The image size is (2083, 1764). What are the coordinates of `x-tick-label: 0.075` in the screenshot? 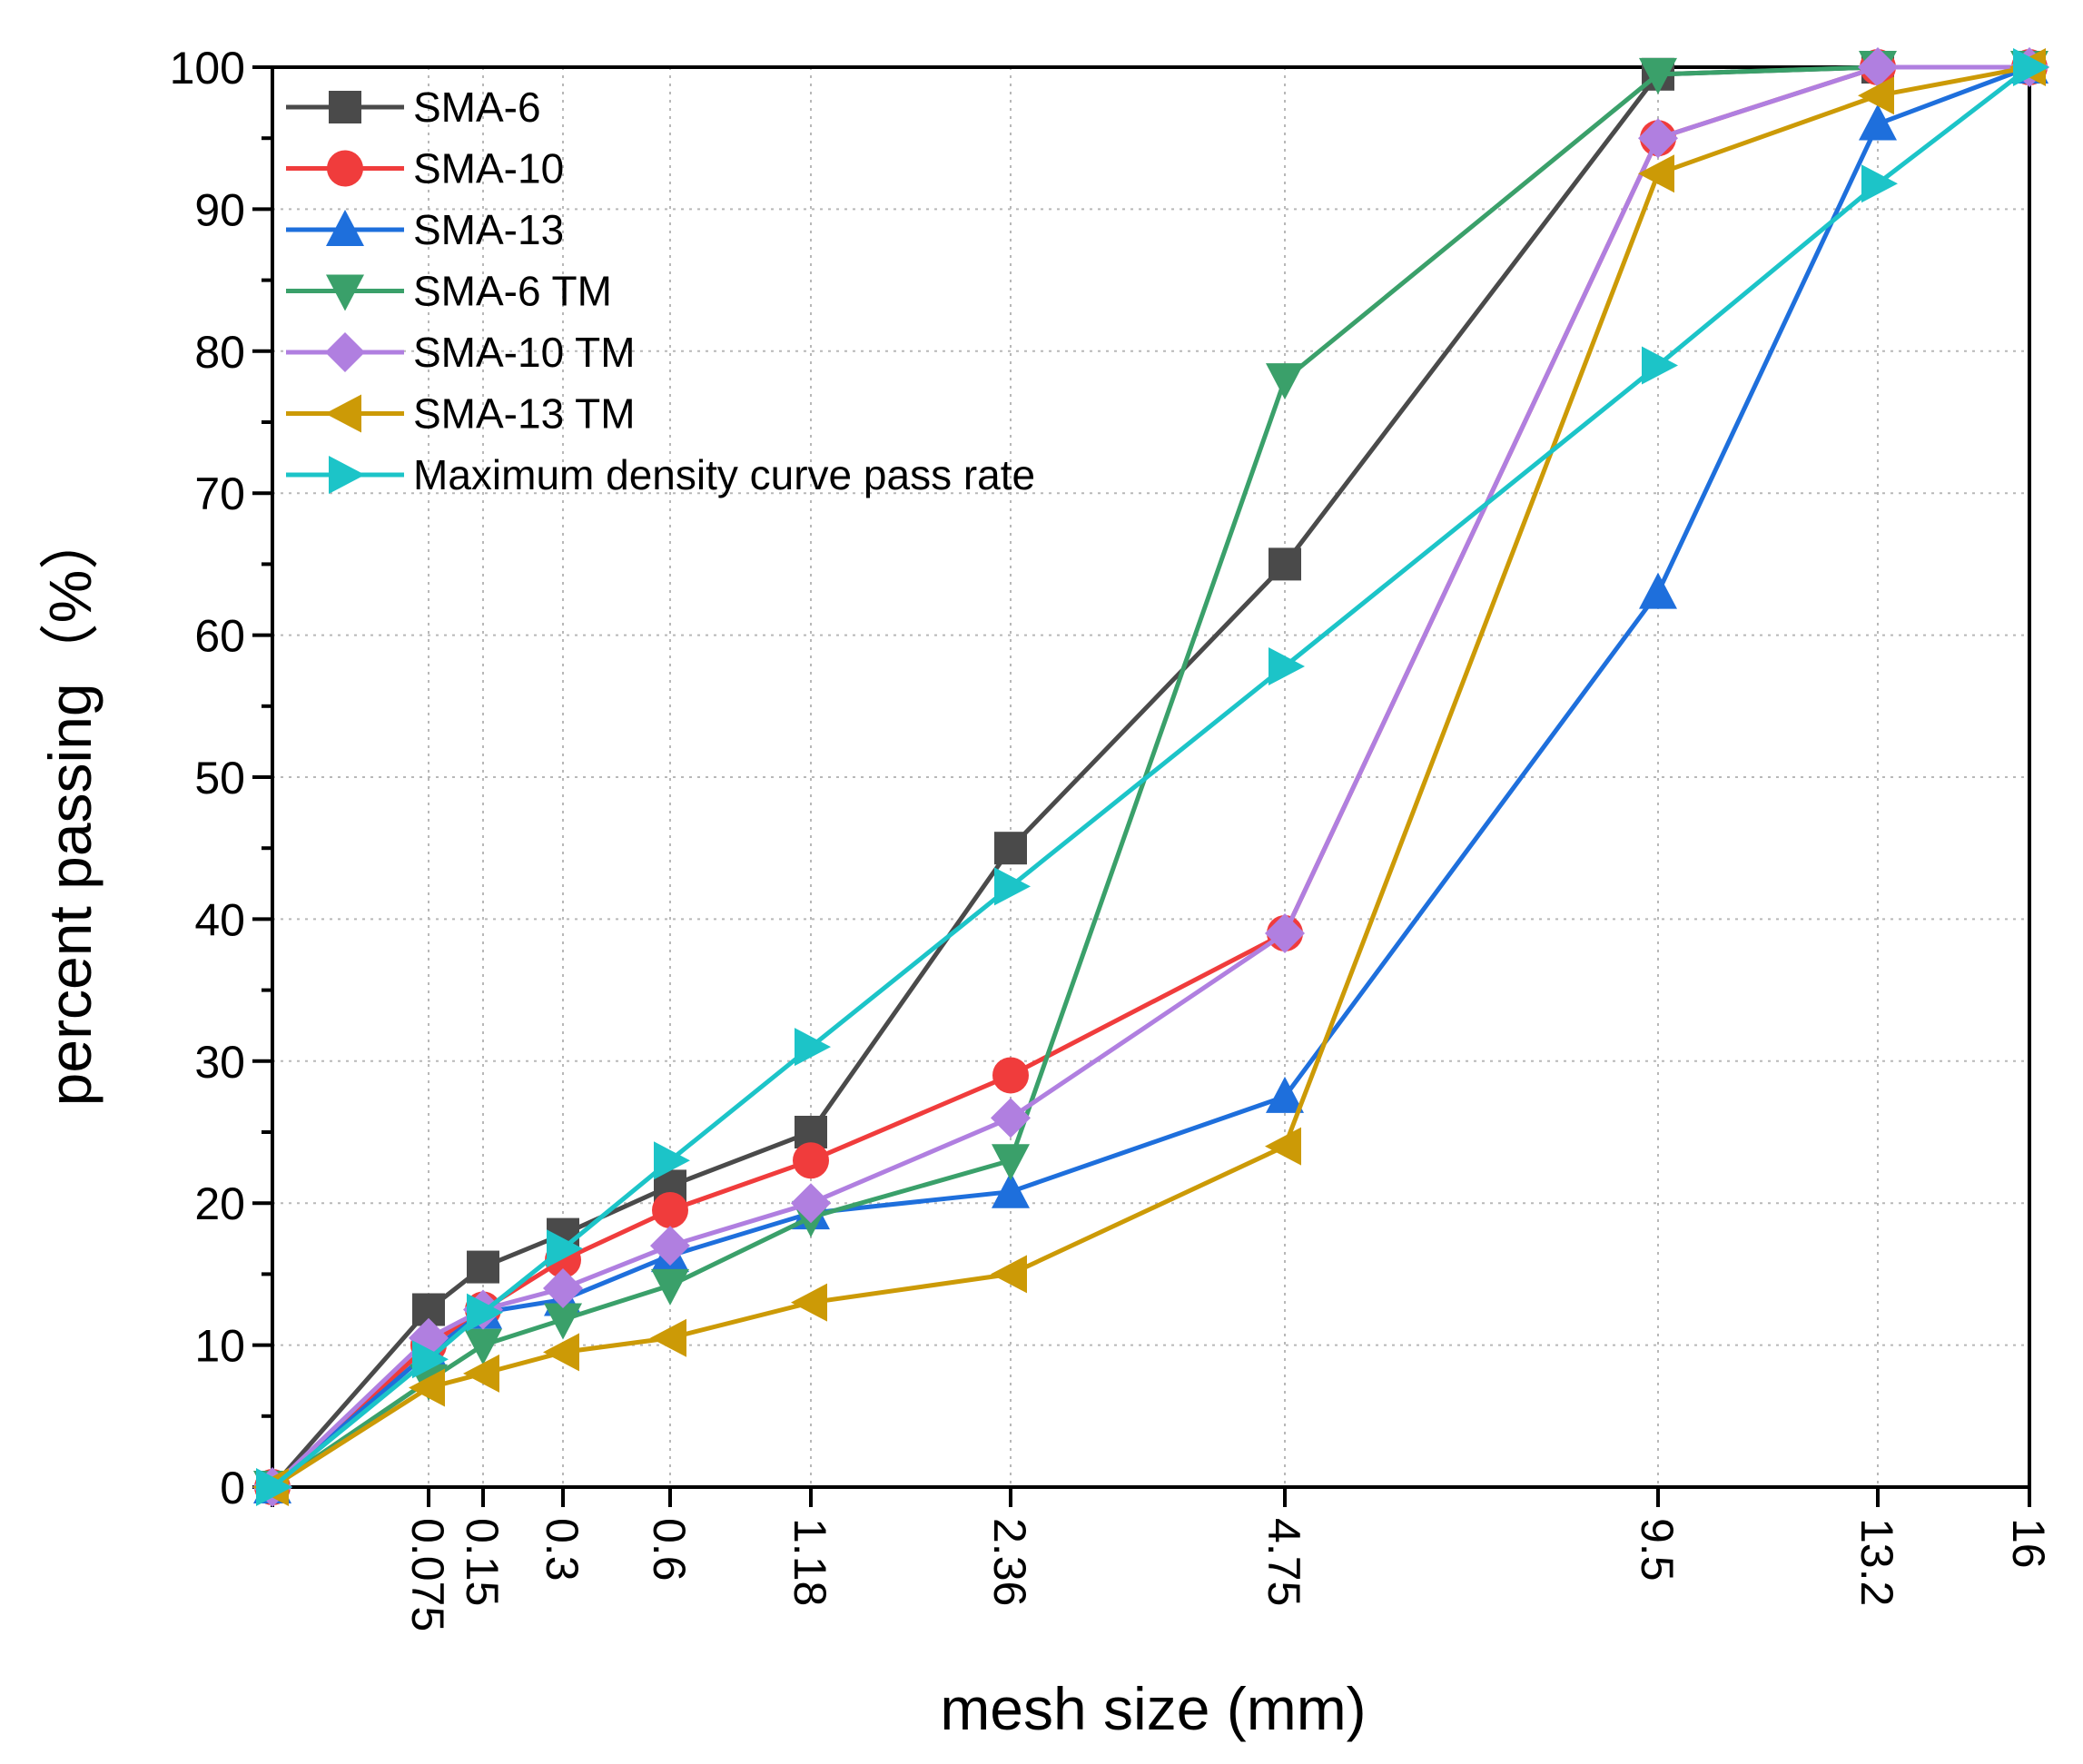 It's located at (427, 1574).